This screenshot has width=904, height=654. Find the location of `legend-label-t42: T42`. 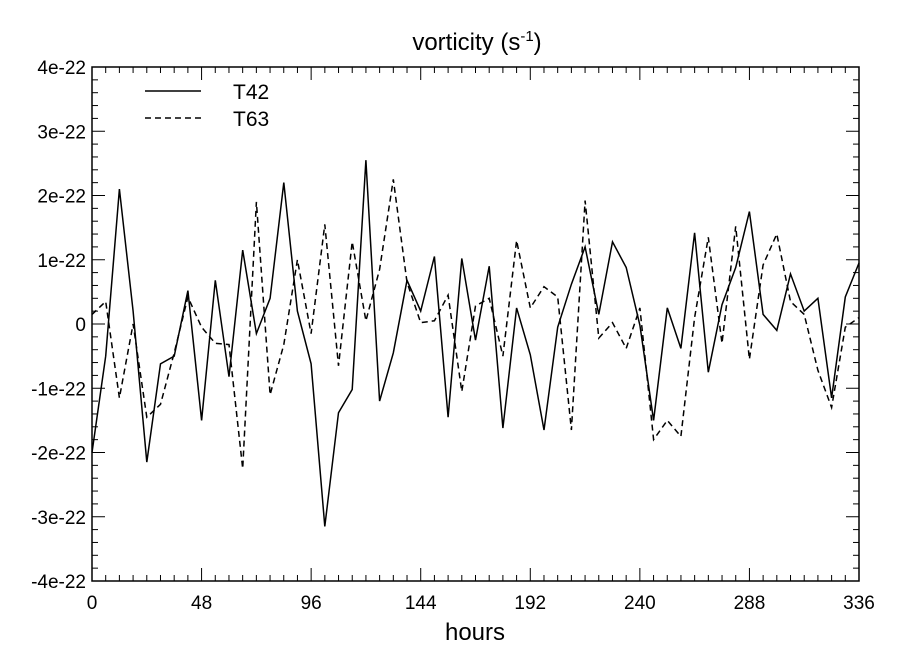

legend-label-t42: T42 is located at coordinates (251, 92).